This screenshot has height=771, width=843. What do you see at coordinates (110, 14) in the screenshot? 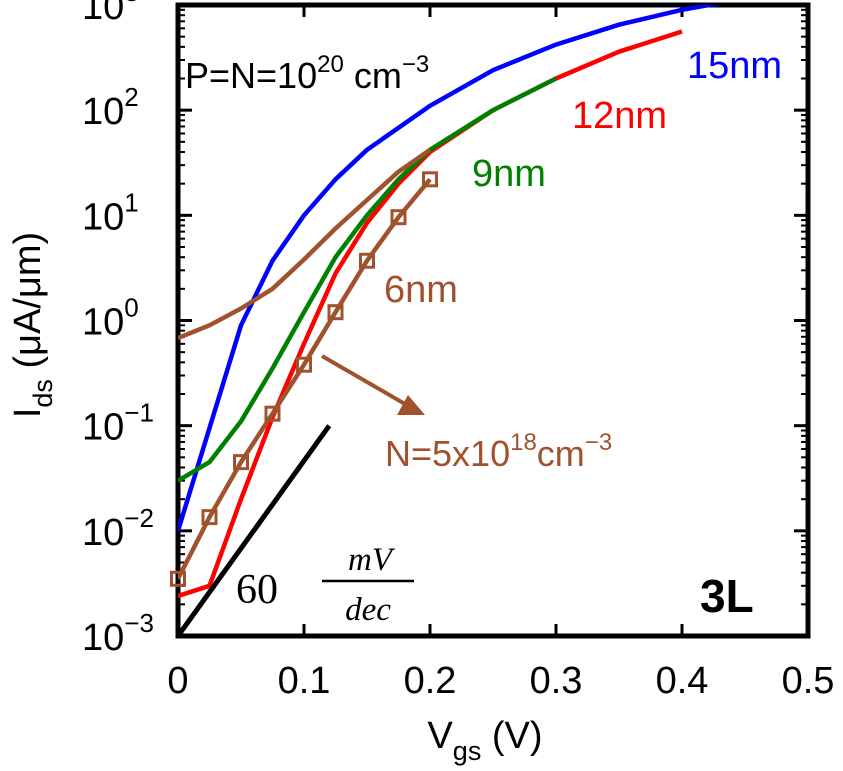
I see `y-tick-label: 103` at bounding box center [110, 14].